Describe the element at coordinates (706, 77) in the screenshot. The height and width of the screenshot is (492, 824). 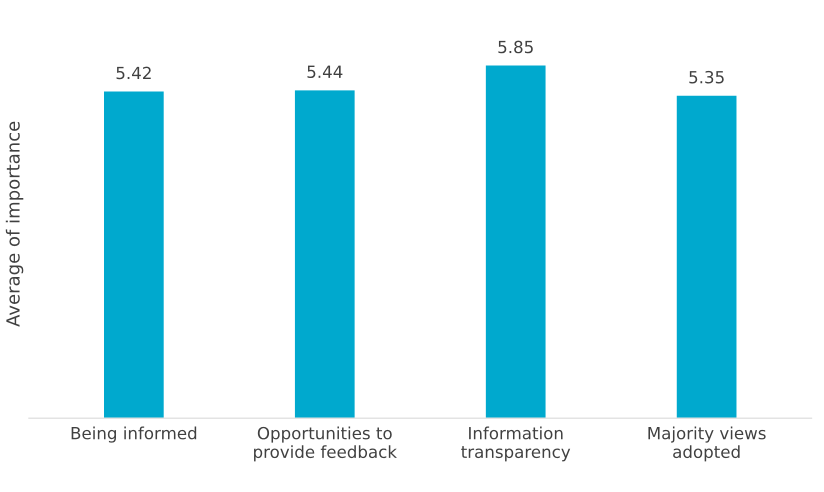
I see `data-label: 5.35` at that location.